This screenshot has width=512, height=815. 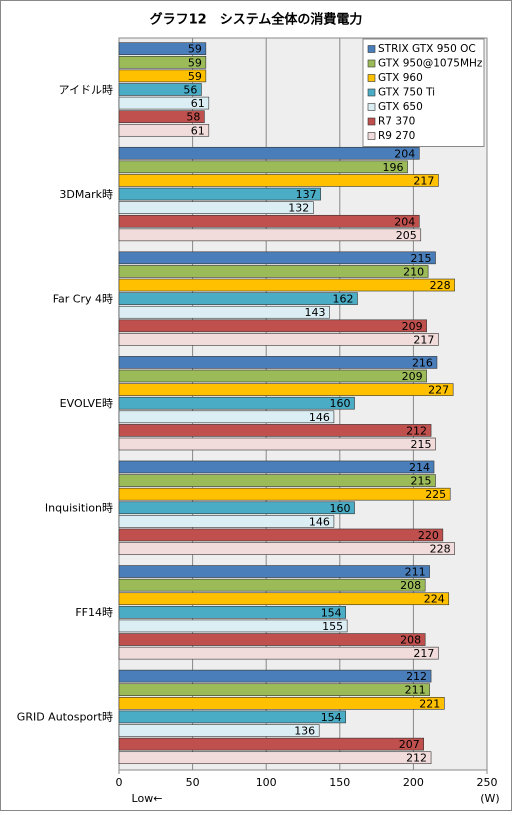 What do you see at coordinates (256, 20) in the screenshot?
I see `chart-title: グラフ12 システム全体の消費電力` at bounding box center [256, 20].